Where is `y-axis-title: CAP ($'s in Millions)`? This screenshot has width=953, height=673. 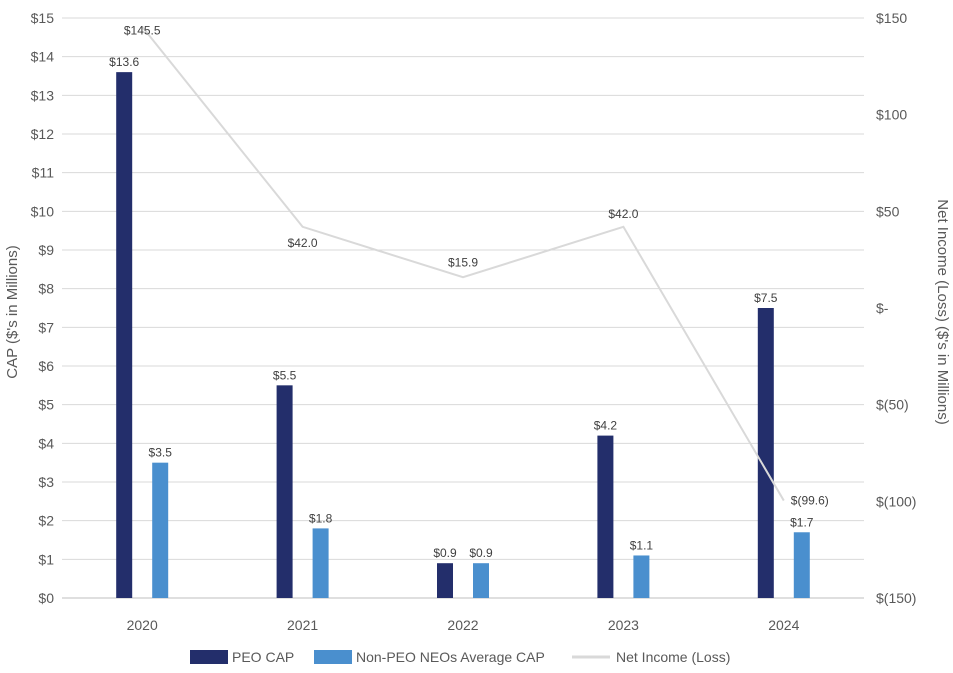
y-axis-title: CAP ($'s in Millions) is located at coordinates (12, 311).